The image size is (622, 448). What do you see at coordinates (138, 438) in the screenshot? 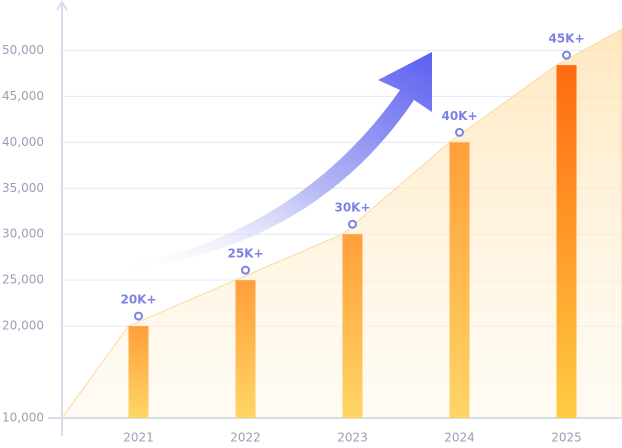
I see `x-tick-label: 2021` at bounding box center [138, 438].